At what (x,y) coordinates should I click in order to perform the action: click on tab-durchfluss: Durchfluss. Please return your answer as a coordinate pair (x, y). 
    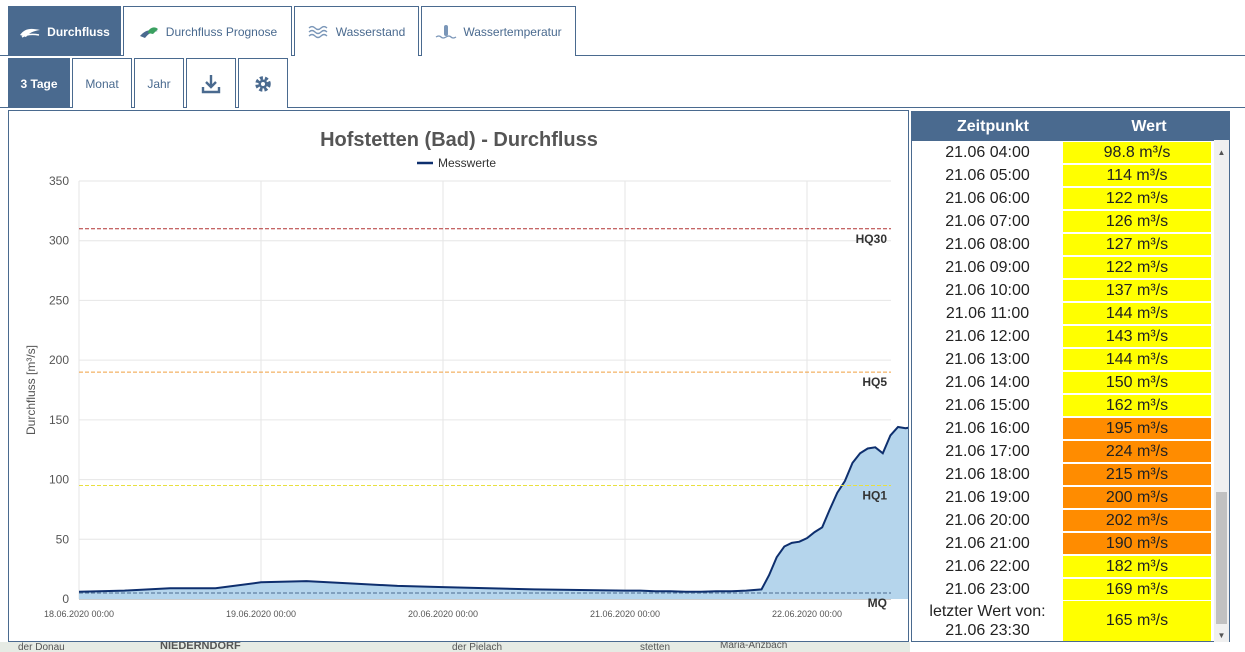
    Looking at the image, I should click on (64, 31).